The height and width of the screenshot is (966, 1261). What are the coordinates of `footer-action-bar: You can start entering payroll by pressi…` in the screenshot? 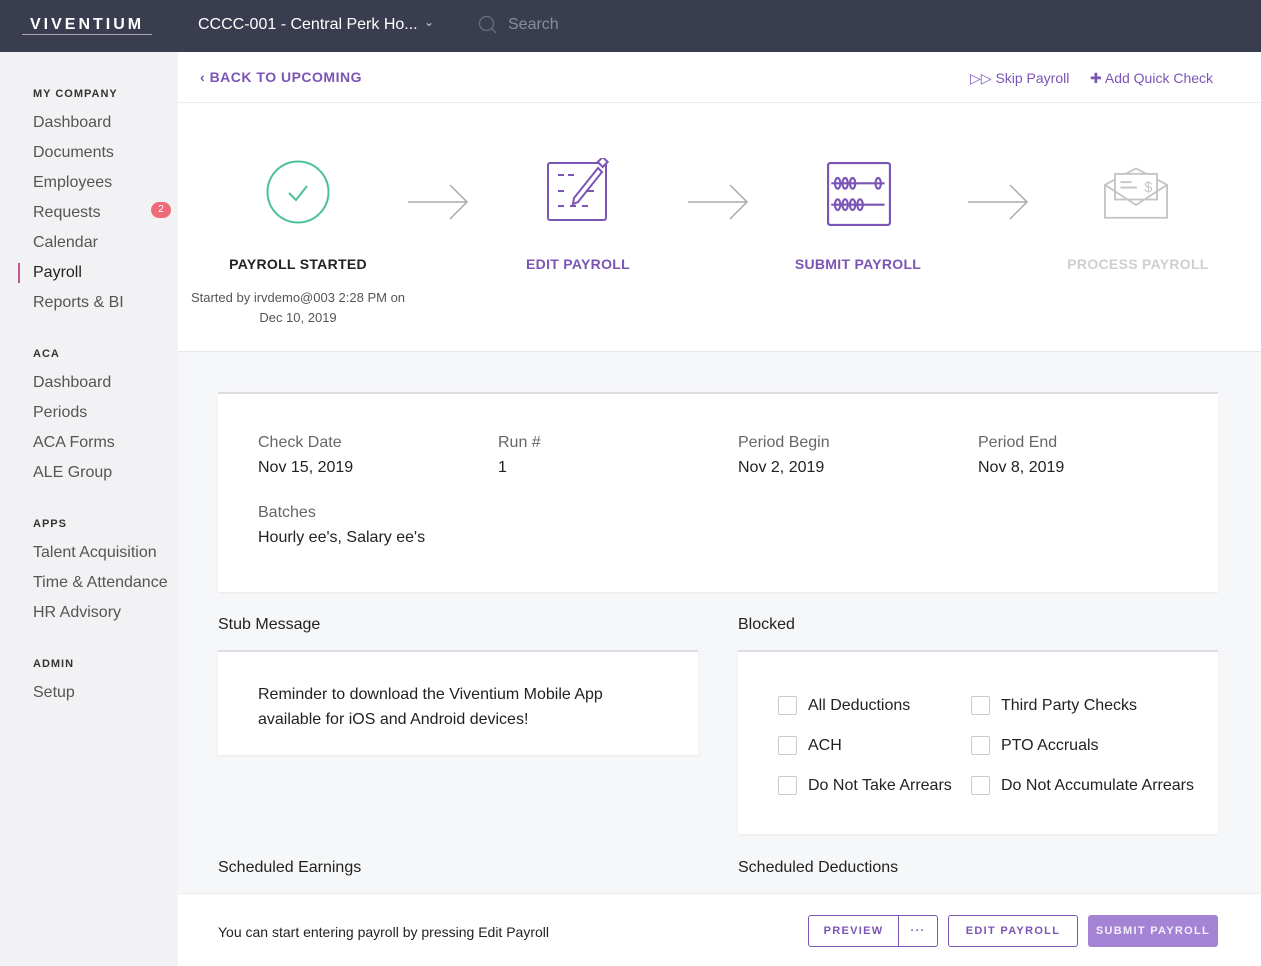 It's located at (719, 929).